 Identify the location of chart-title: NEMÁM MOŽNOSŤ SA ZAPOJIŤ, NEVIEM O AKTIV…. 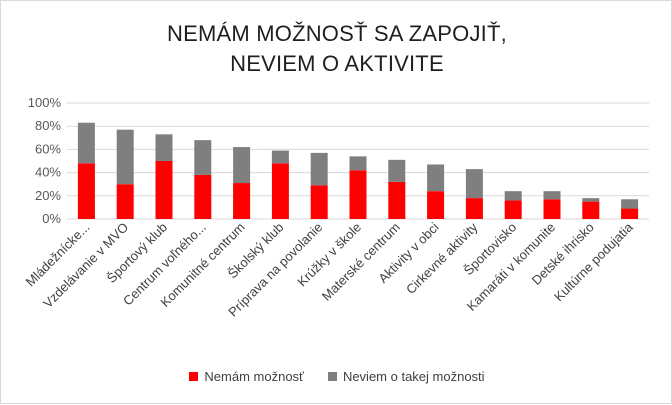
(336, 49).